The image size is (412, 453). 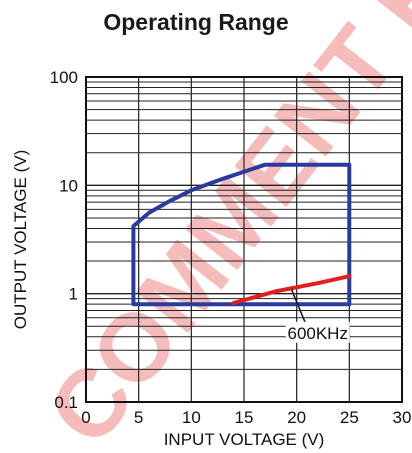 I want to click on annotation-600khz: 600KHz, so click(x=317, y=333).